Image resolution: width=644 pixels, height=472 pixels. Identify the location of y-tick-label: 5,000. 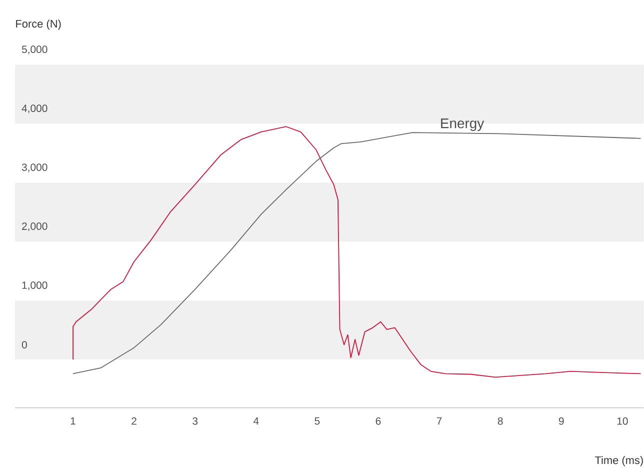
(35, 50).